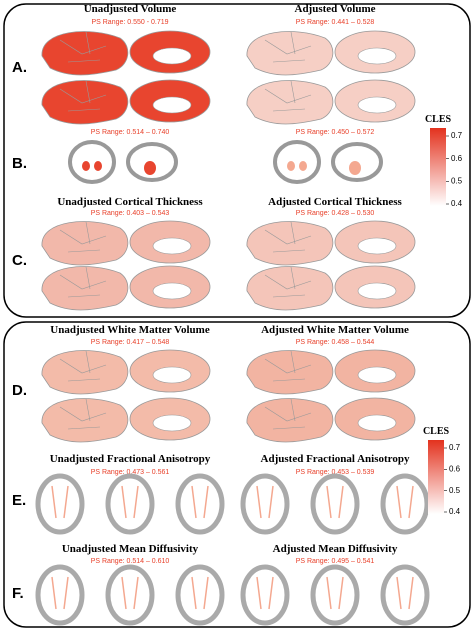  I want to click on panel-letter: F., so click(18, 593).